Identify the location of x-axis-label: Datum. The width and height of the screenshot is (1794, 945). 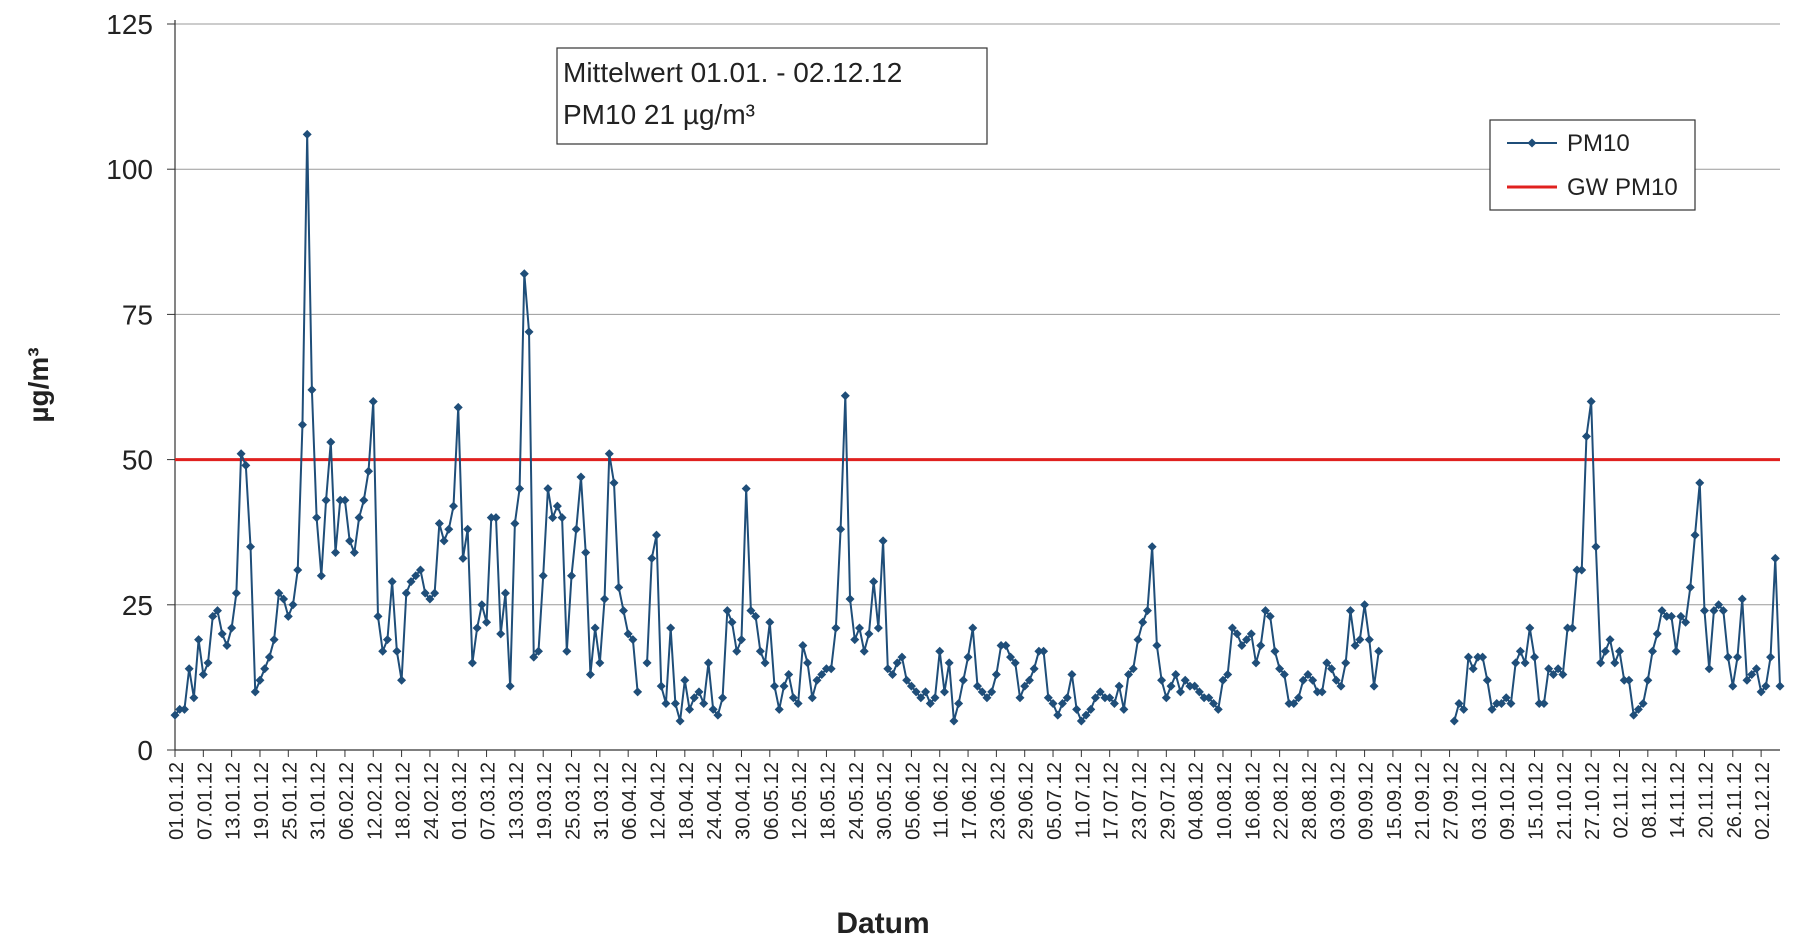
(882, 923).